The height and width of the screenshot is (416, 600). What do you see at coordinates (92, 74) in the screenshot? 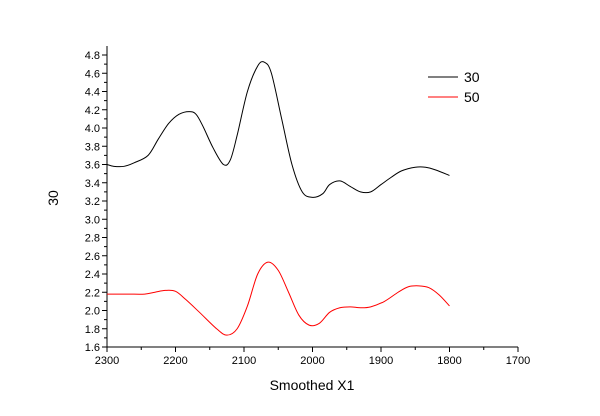
I see `y-tick-label: 4.6` at bounding box center [92, 74].